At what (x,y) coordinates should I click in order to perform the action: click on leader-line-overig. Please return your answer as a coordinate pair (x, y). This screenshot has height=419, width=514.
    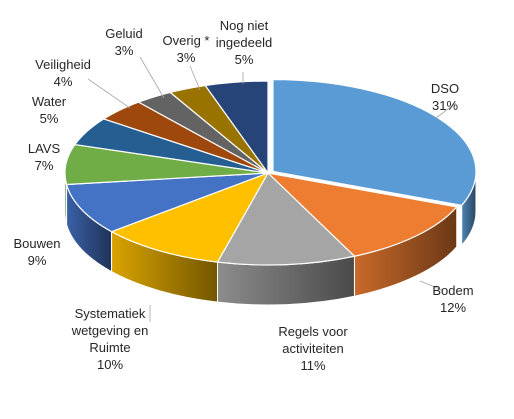
    Looking at the image, I should click on (195, 78).